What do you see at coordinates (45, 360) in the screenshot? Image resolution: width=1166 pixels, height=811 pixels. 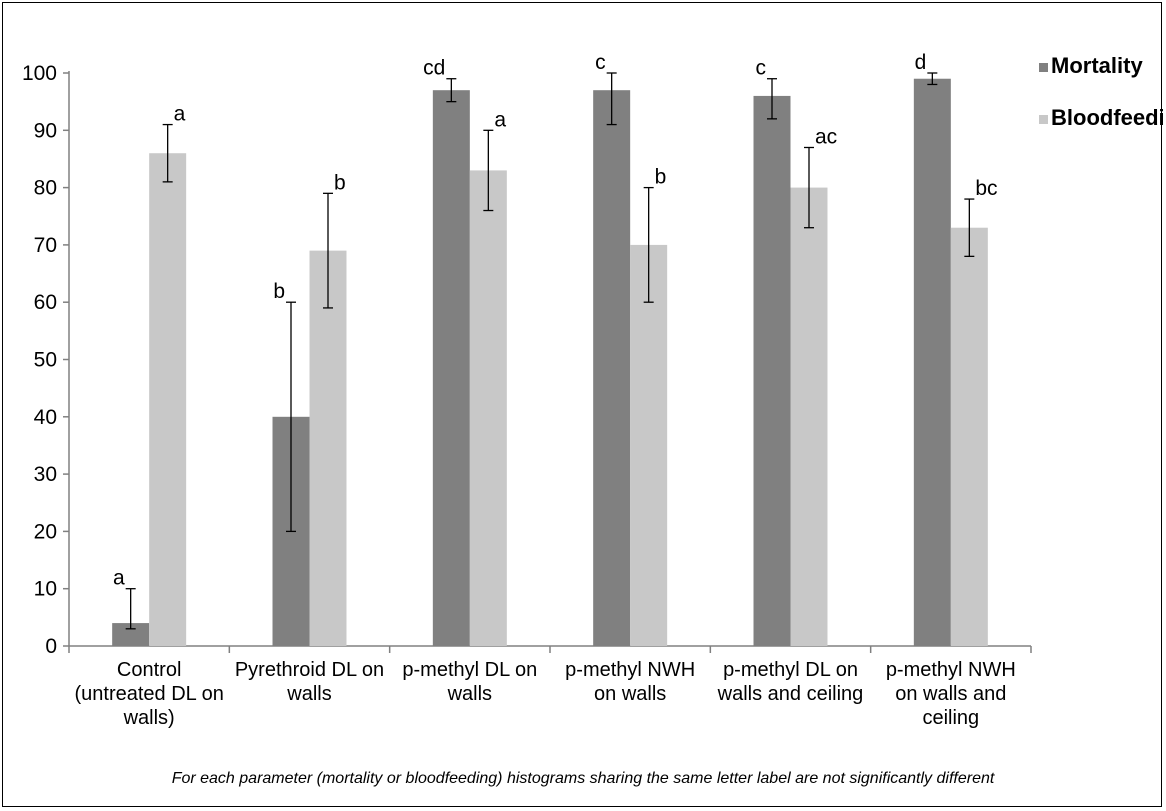 I see `y-tick-label: 50` at bounding box center [45, 360].